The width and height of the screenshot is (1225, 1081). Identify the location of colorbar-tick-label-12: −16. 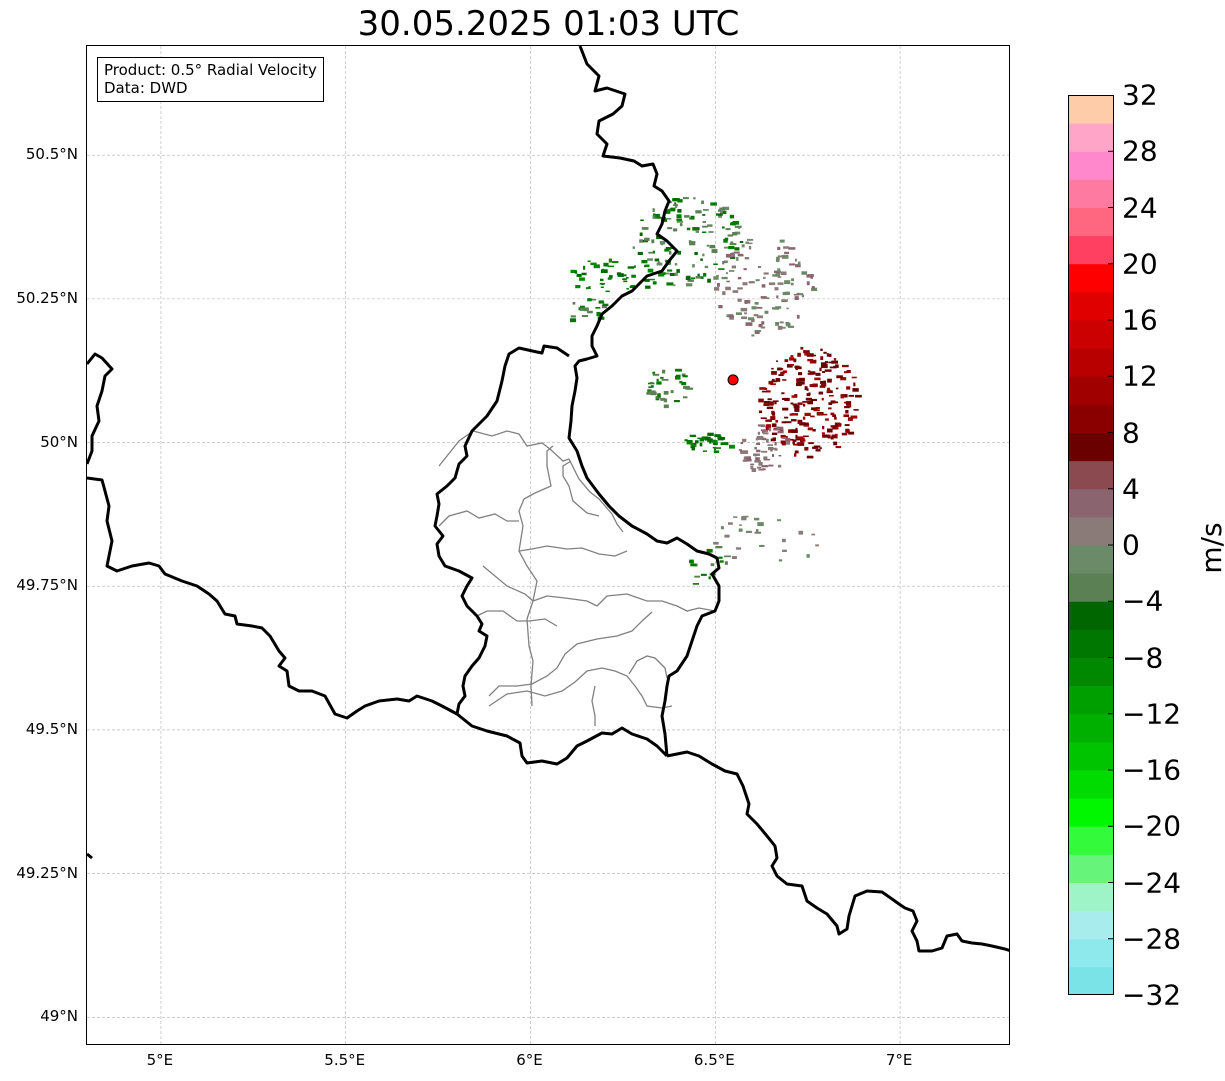
(1152, 770).